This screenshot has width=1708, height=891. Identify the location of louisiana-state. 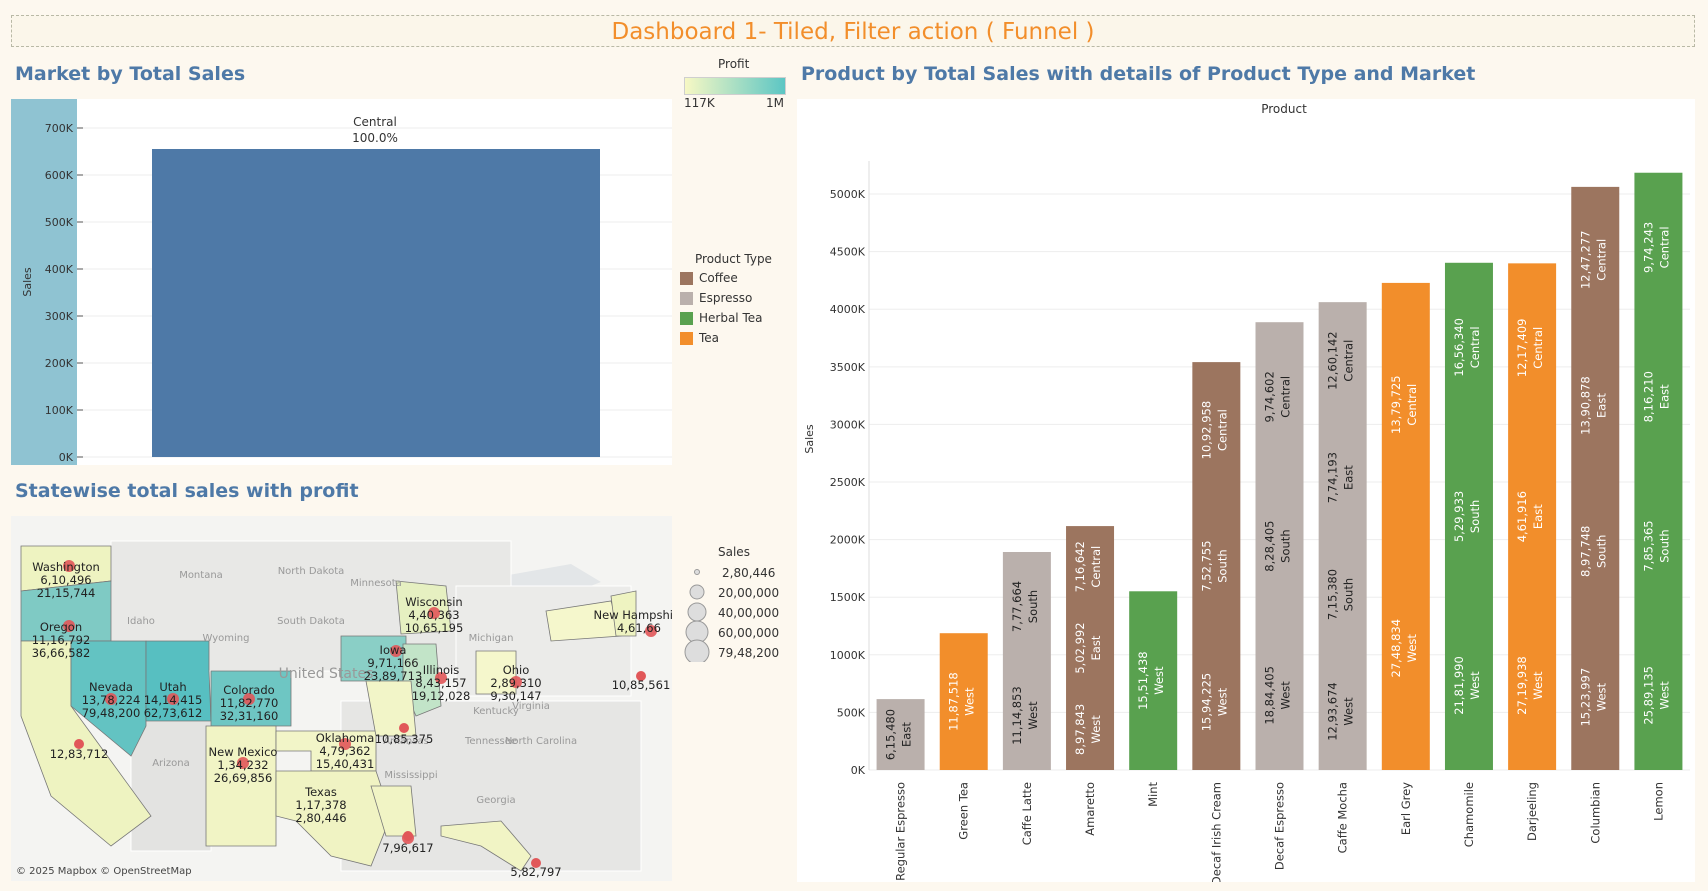
(393, 811).